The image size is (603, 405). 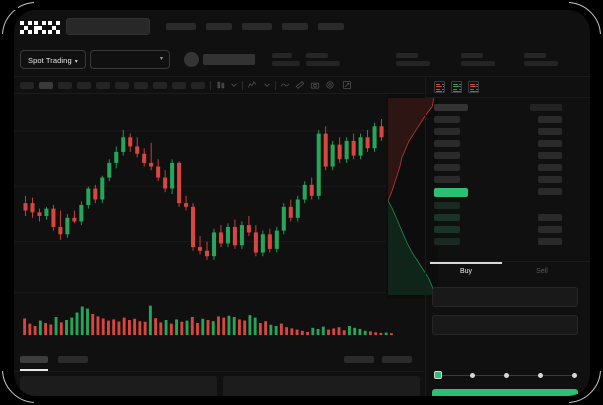 What do you see at coordinates (7, 202) in the screenshot?
I see `bezel-mask-left` at bounding box center [7, 202].